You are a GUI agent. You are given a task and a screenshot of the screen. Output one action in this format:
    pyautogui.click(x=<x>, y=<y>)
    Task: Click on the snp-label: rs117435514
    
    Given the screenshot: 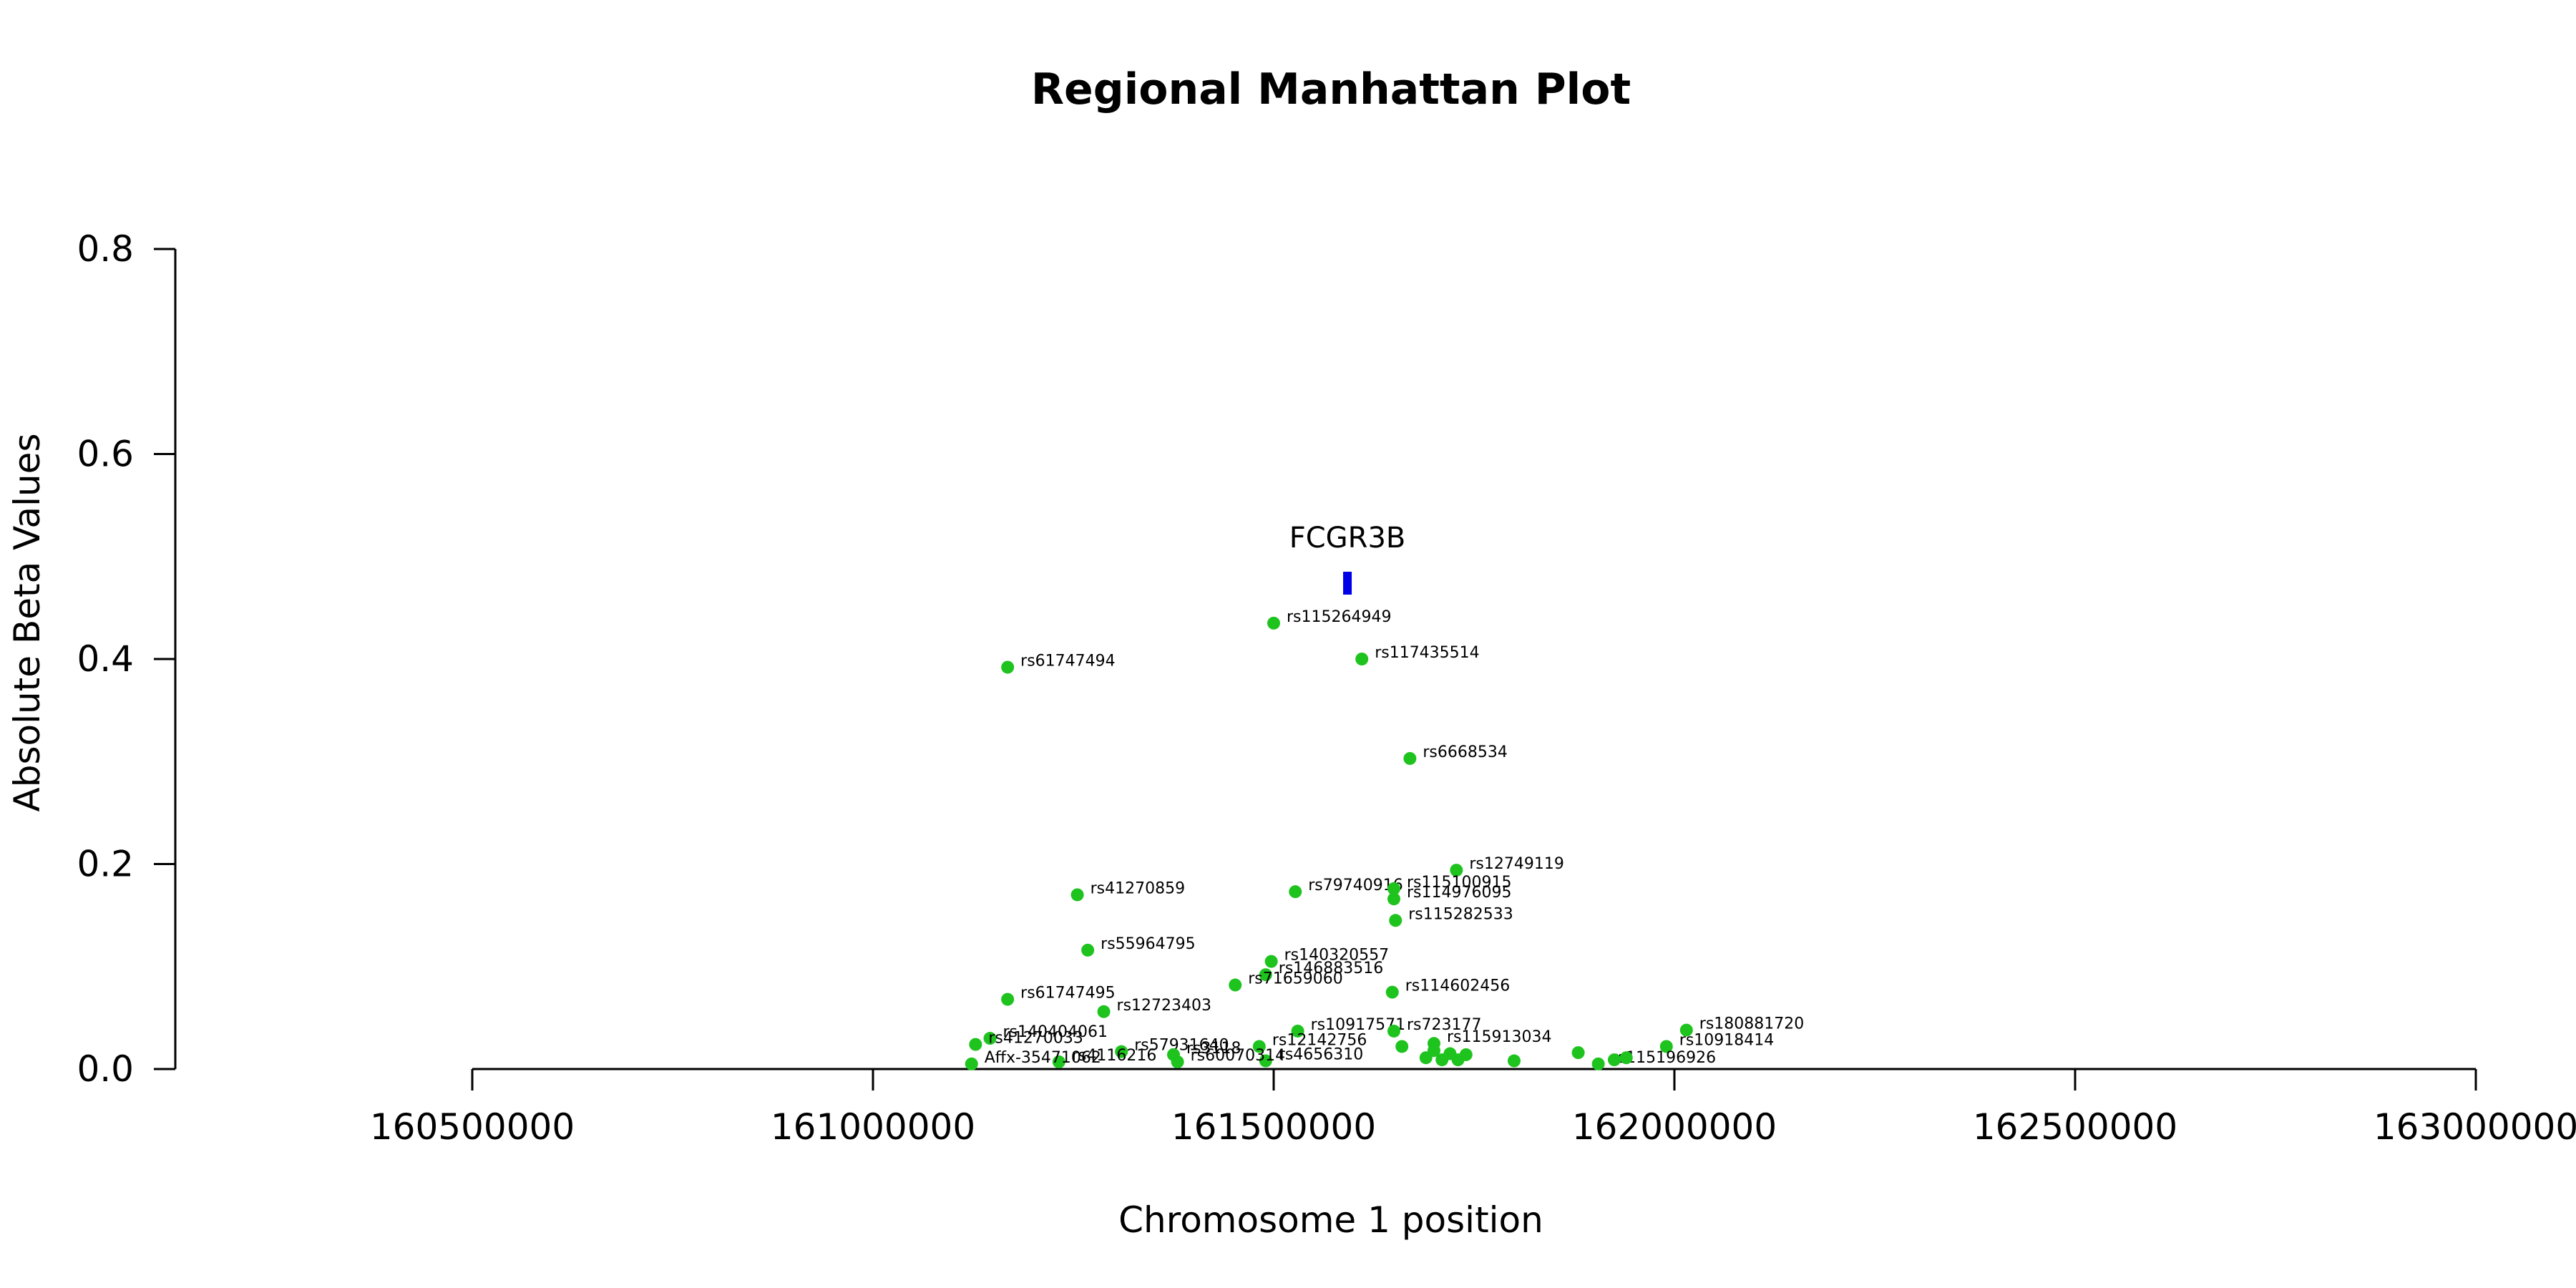 What is the action you would take?
    pyautogui.click(x=1427, y=653)
    